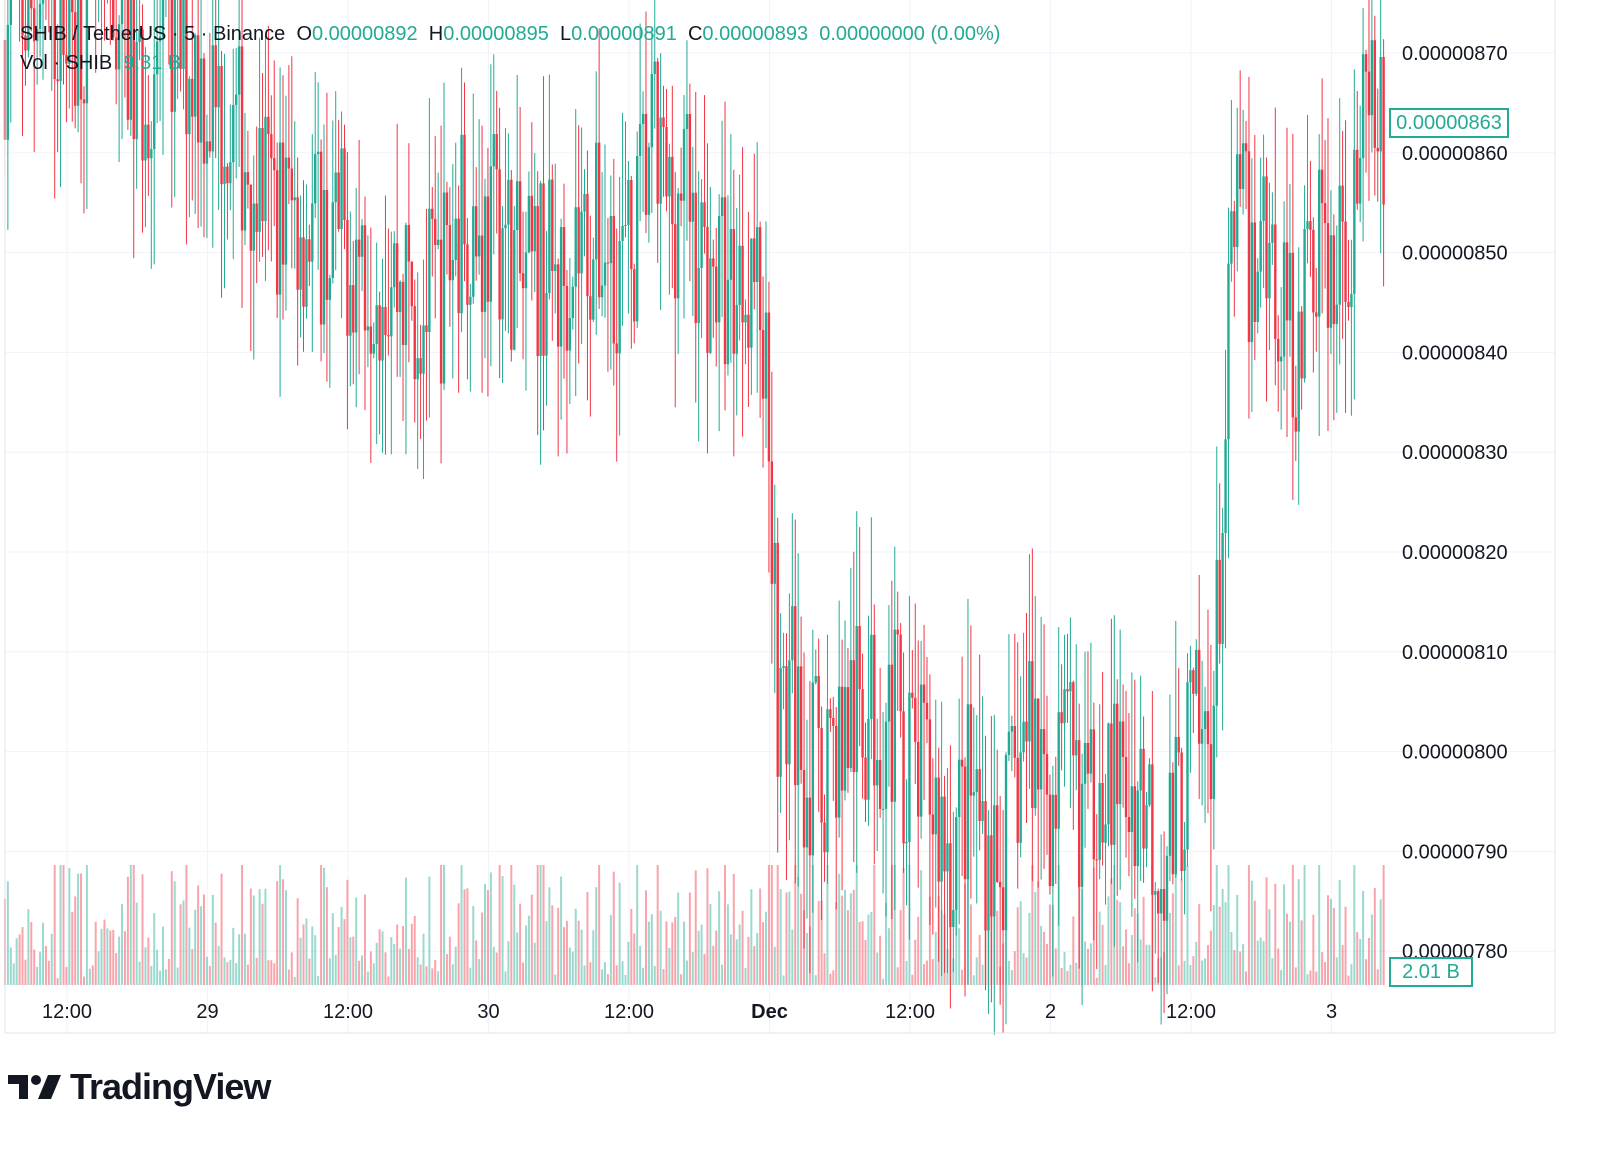 This screenshot has width=1624, height=1172. What do you see at coordinates (695, 34) in the screenshot?
I see `close-label: C` at bounding box center [695, 34].